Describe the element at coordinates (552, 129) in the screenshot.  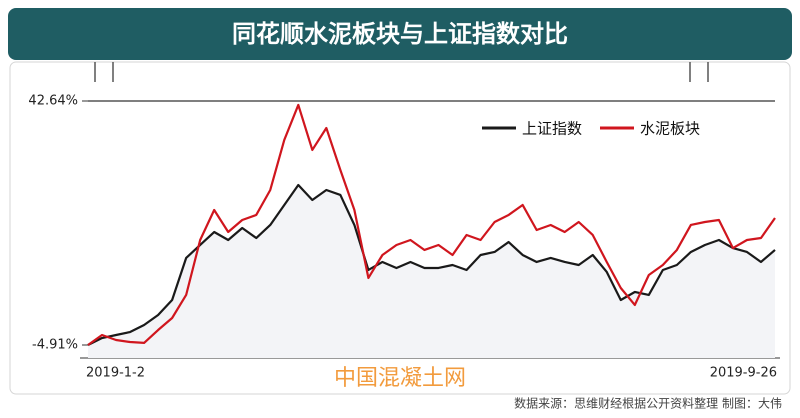
I see `legend-label: 上证指数` at that location.